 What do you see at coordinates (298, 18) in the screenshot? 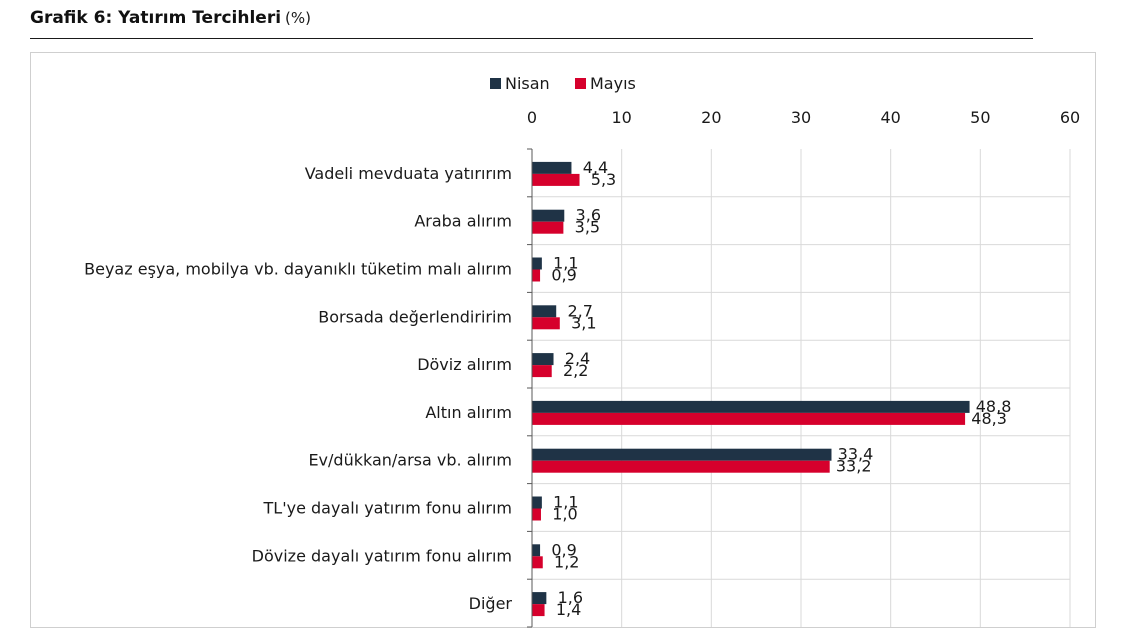
I see `chart-unit: (%)` at bounding box center [298, 18].